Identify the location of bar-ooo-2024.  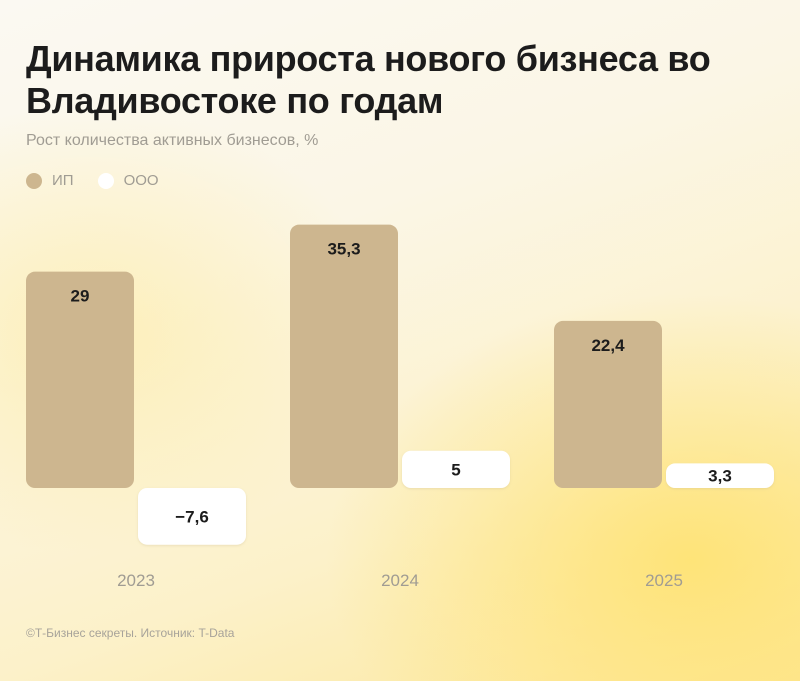
(456, 469).